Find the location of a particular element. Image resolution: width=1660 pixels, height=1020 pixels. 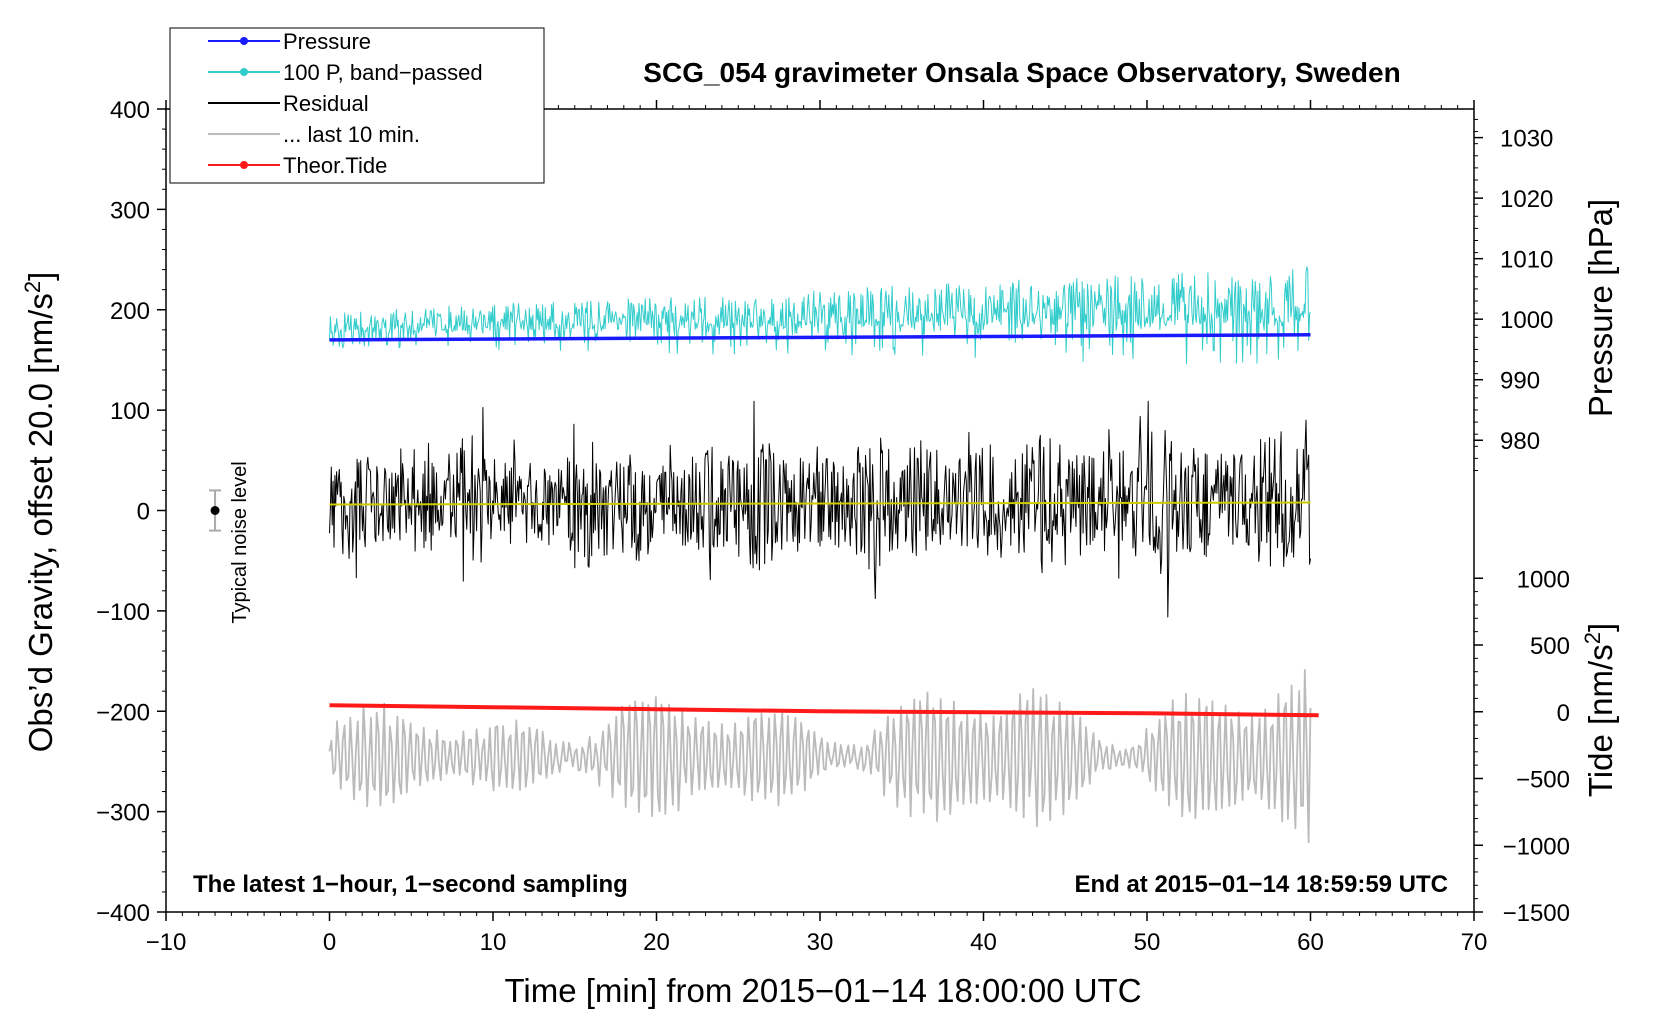

y-axis-tide-title-end: ] is located at coordinates (1600, 627).